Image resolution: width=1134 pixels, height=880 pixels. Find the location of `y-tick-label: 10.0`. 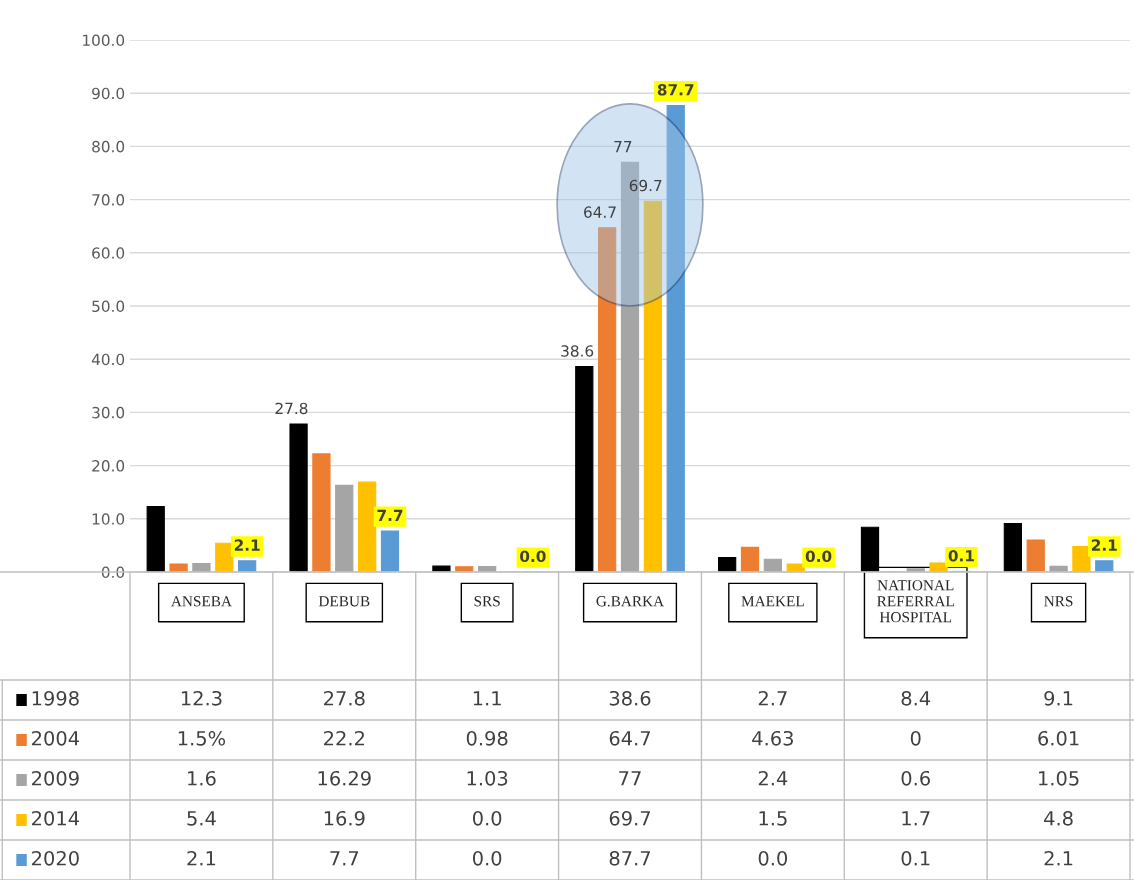

y-tick-label: 10.0 is located at coordinates (108, 519).